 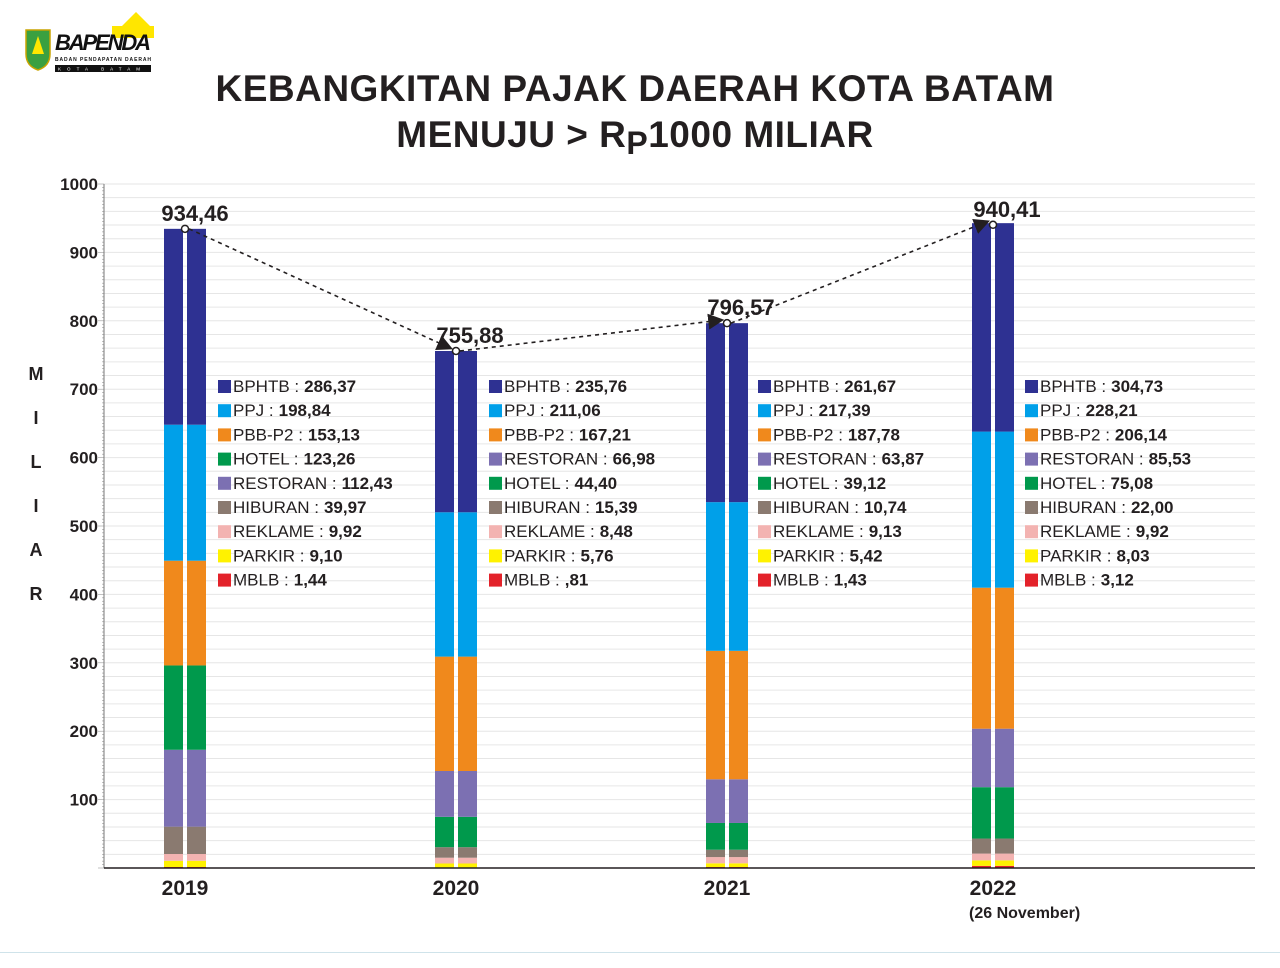 I want to click on legend-value: 39,97, so click(x=345, y=507).